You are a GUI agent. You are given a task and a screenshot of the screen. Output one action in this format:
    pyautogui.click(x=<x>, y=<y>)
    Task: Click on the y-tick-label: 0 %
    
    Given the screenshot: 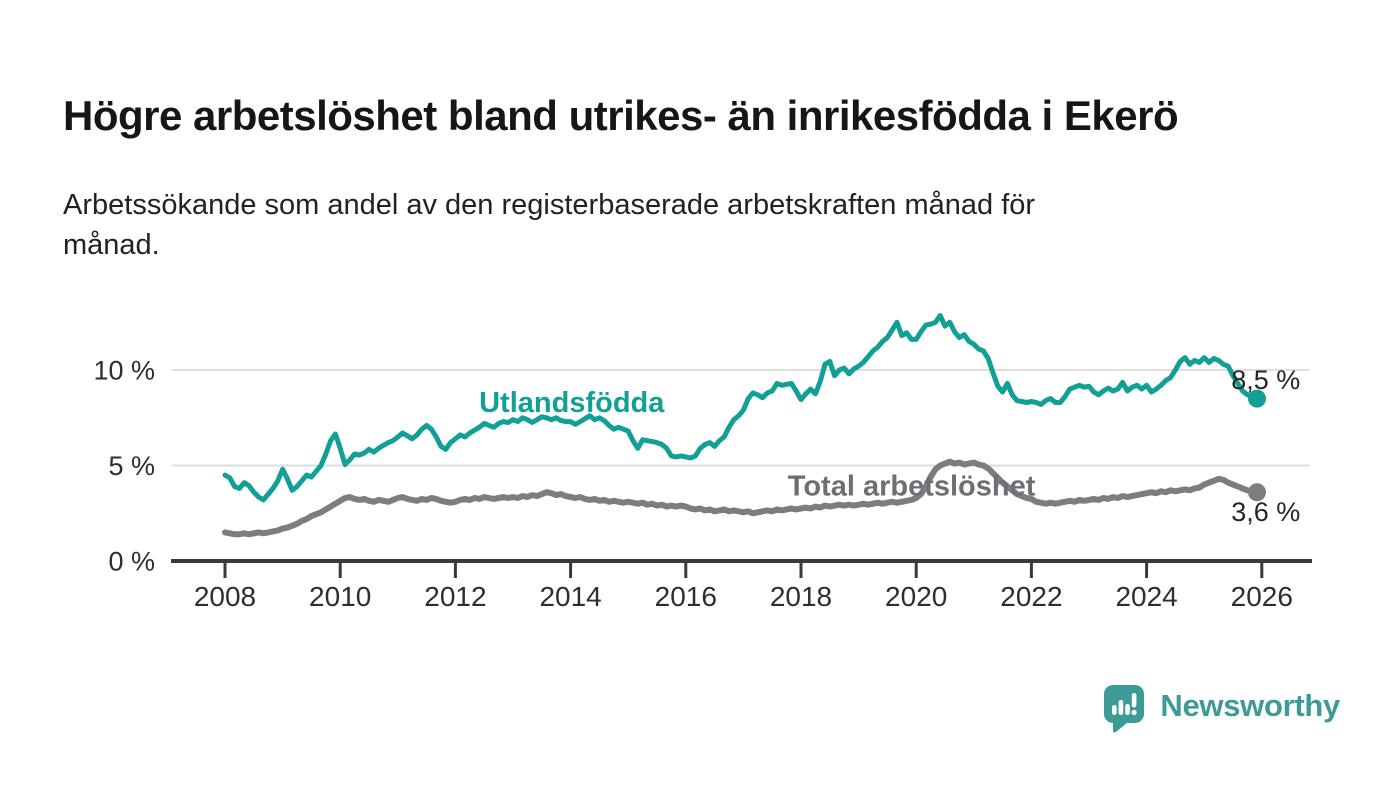 What is the action you would take?
    pyautogui.click(x=131, y=562)
    